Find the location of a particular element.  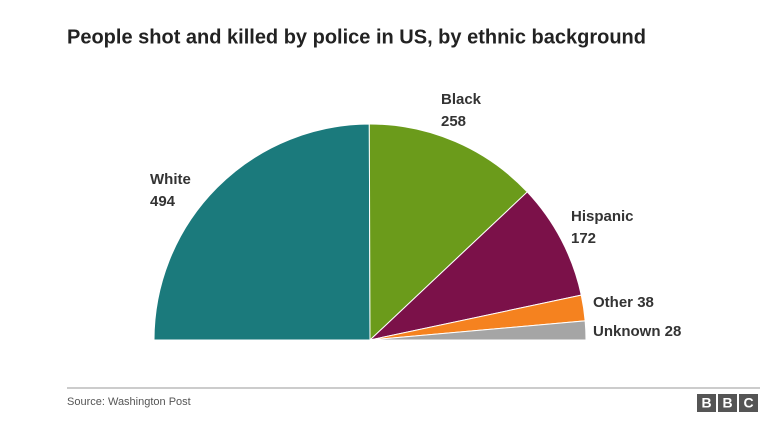

category-label: Unknown is located at coordinates (627, 331).